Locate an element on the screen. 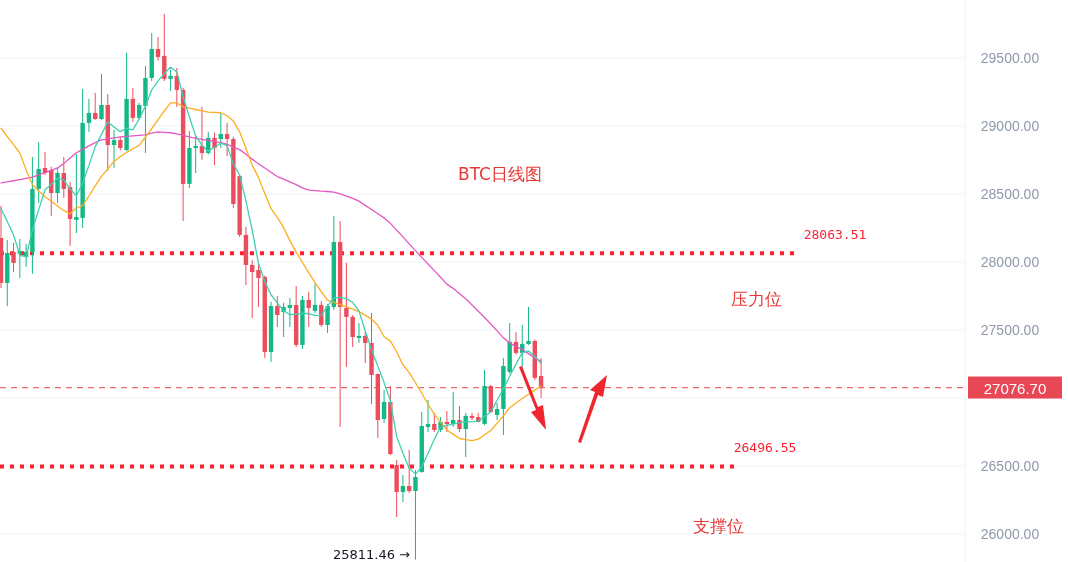  y-tick-label: 29500.00 is located at coordinates (1010, 57).